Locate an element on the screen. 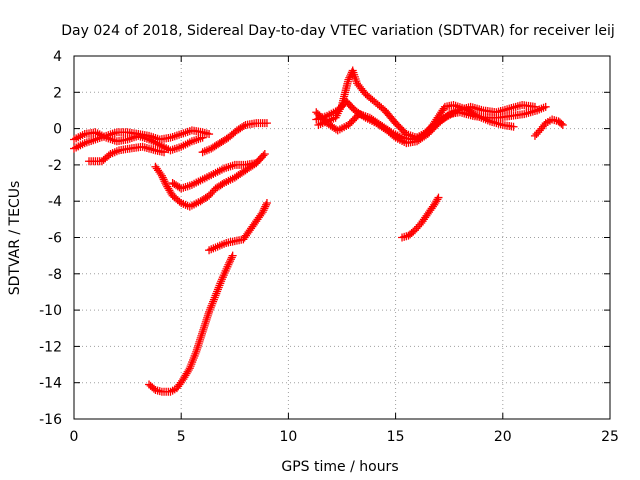  y-tick-label: -6 is located at coordinates (55, 239).